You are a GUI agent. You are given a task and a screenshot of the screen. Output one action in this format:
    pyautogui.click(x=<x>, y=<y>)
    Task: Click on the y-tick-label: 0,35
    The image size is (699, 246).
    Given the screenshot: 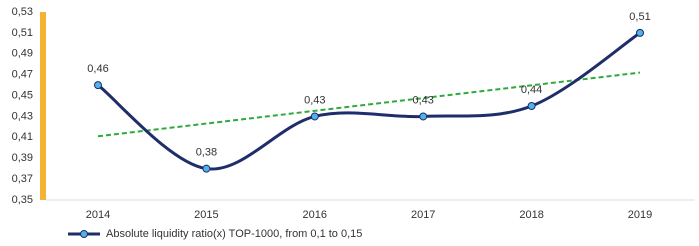 What is the action you would take?
    pyautogui.click(x=22, y=200)
    